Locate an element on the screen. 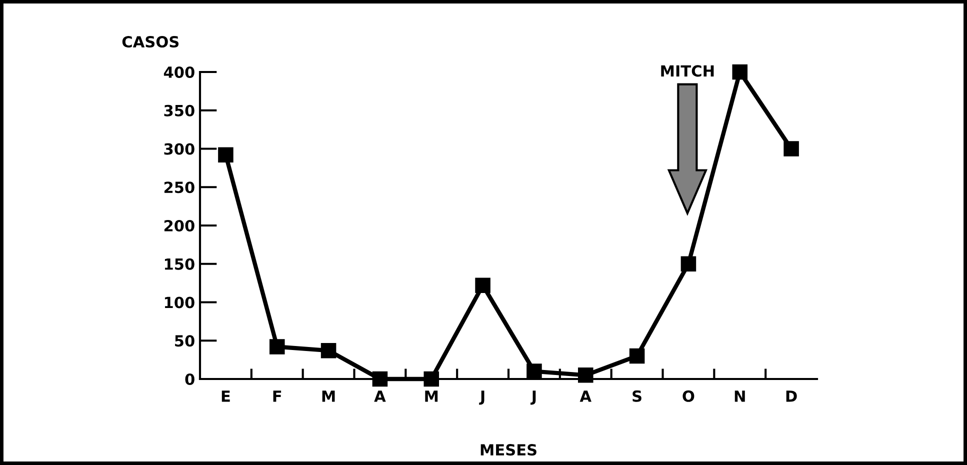 This screenshot has width=967, height=465. y-tick-label: 200 is located at coordinates (179, 226).